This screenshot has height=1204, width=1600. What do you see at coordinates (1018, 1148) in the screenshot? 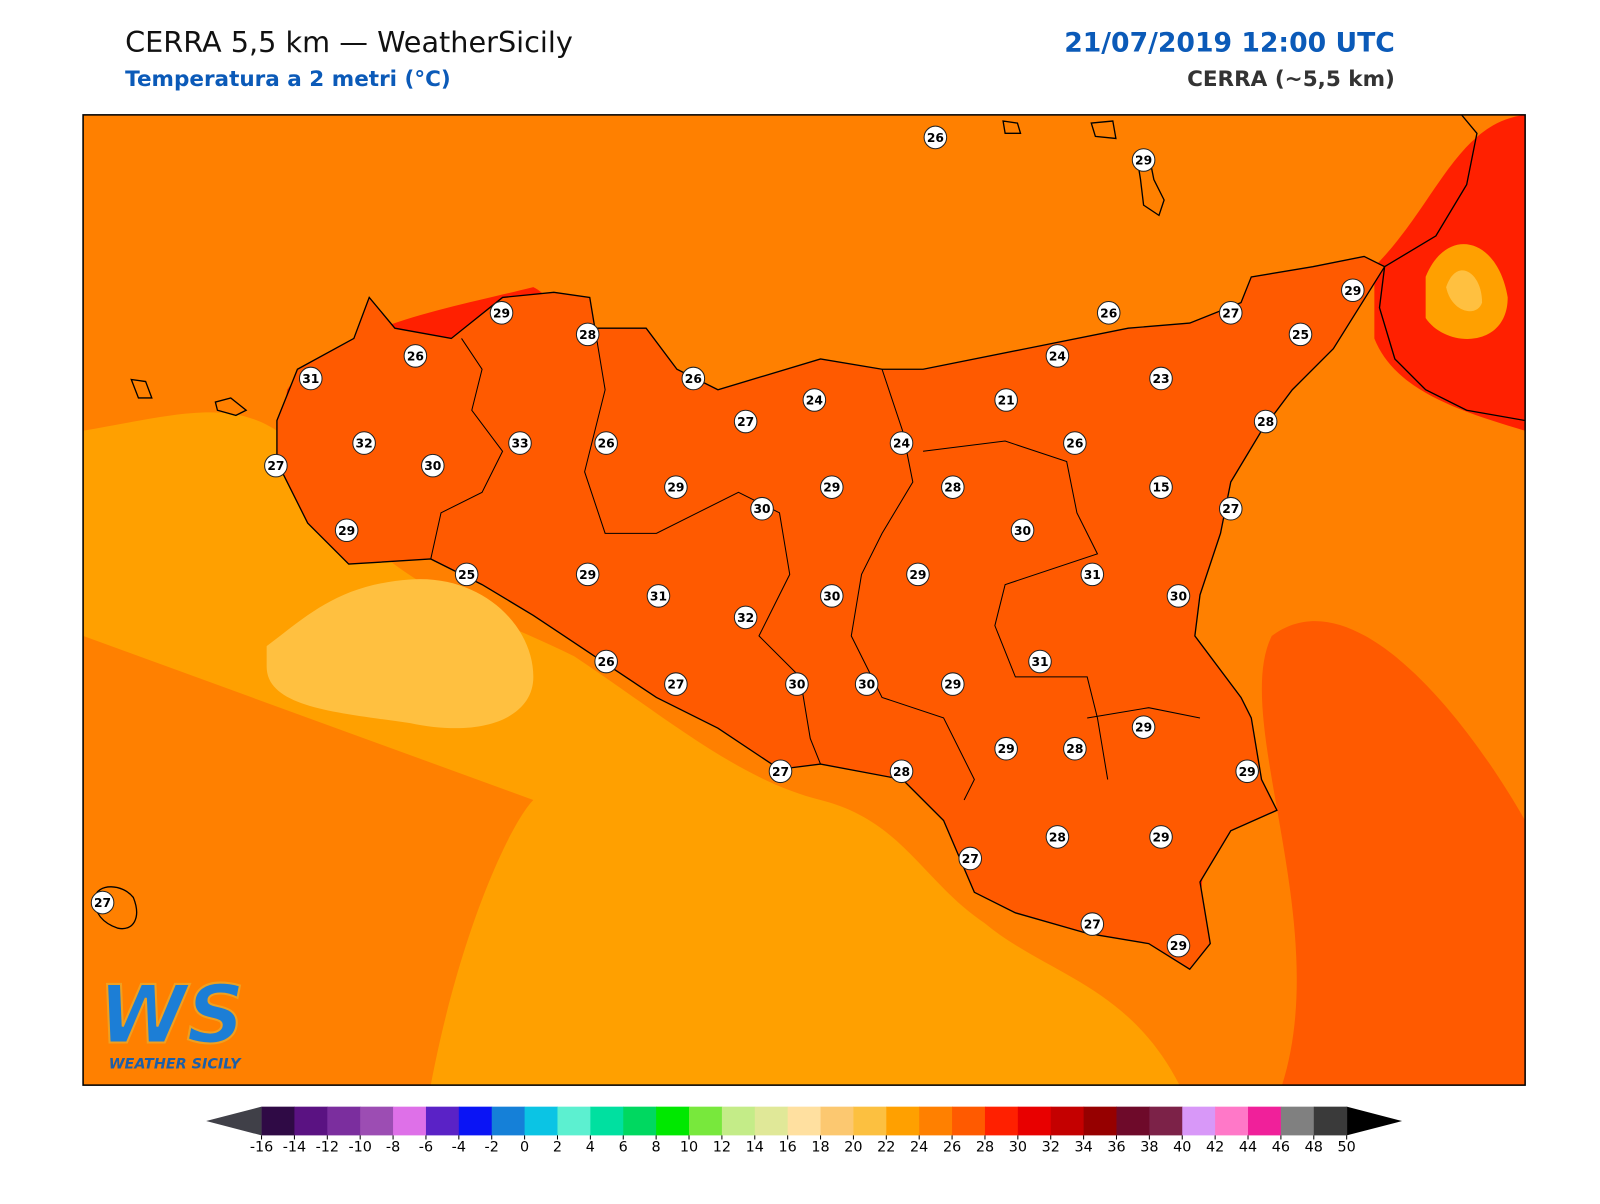
I see `colorbar-tick-label: 30` at bounding box center [1018, 1148].